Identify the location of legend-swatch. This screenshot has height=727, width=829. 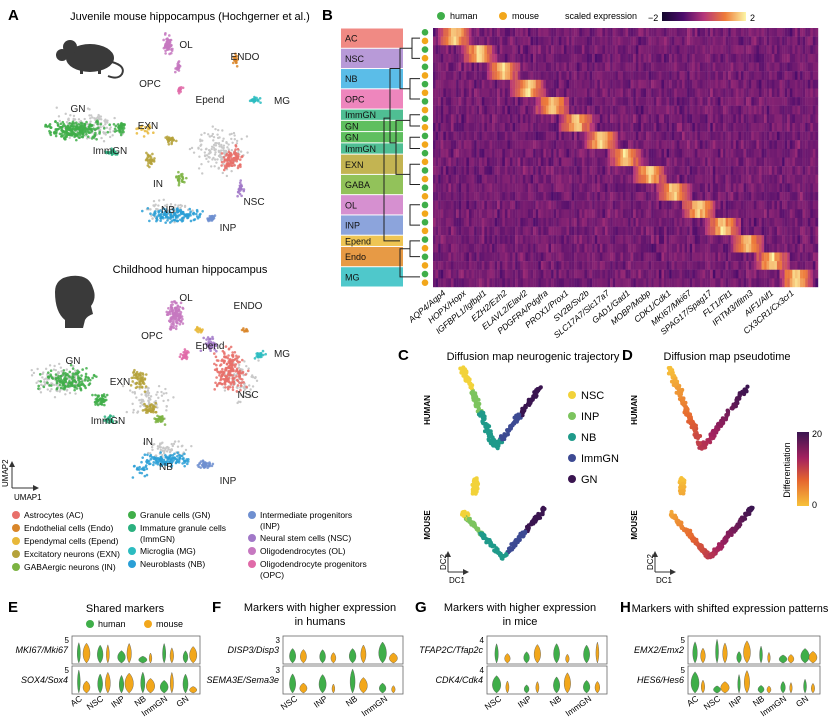
(132, 564).